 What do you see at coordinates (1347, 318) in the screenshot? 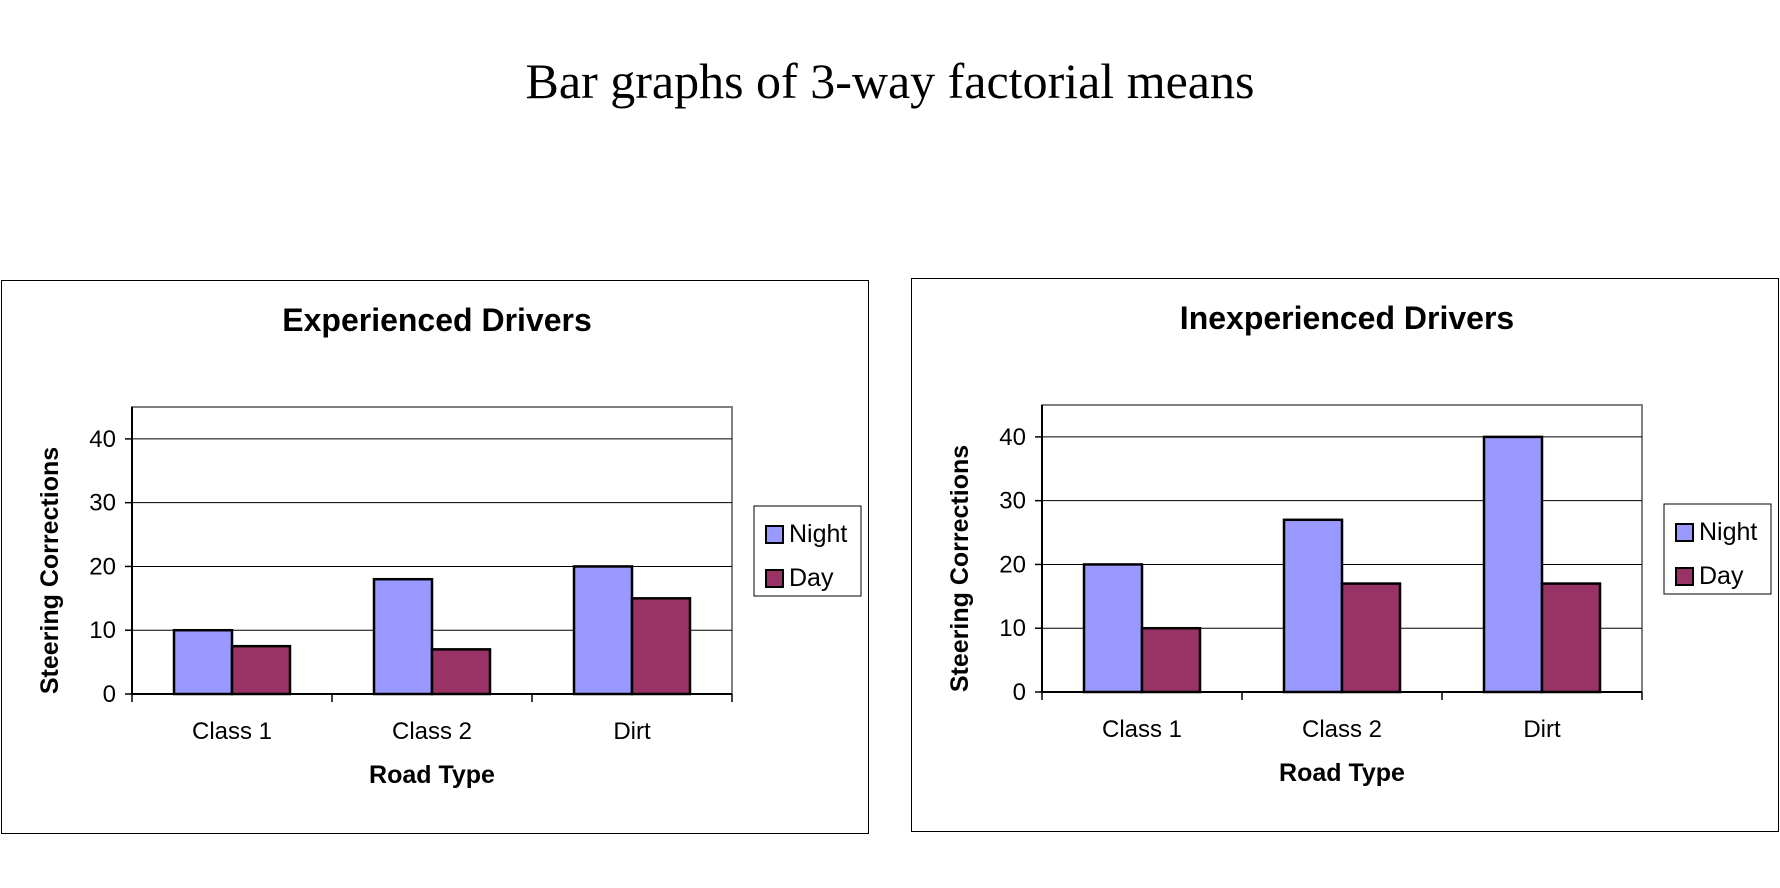
I see `chart-title: Inexperienced Drivers` at bounding box center [1347, 318].